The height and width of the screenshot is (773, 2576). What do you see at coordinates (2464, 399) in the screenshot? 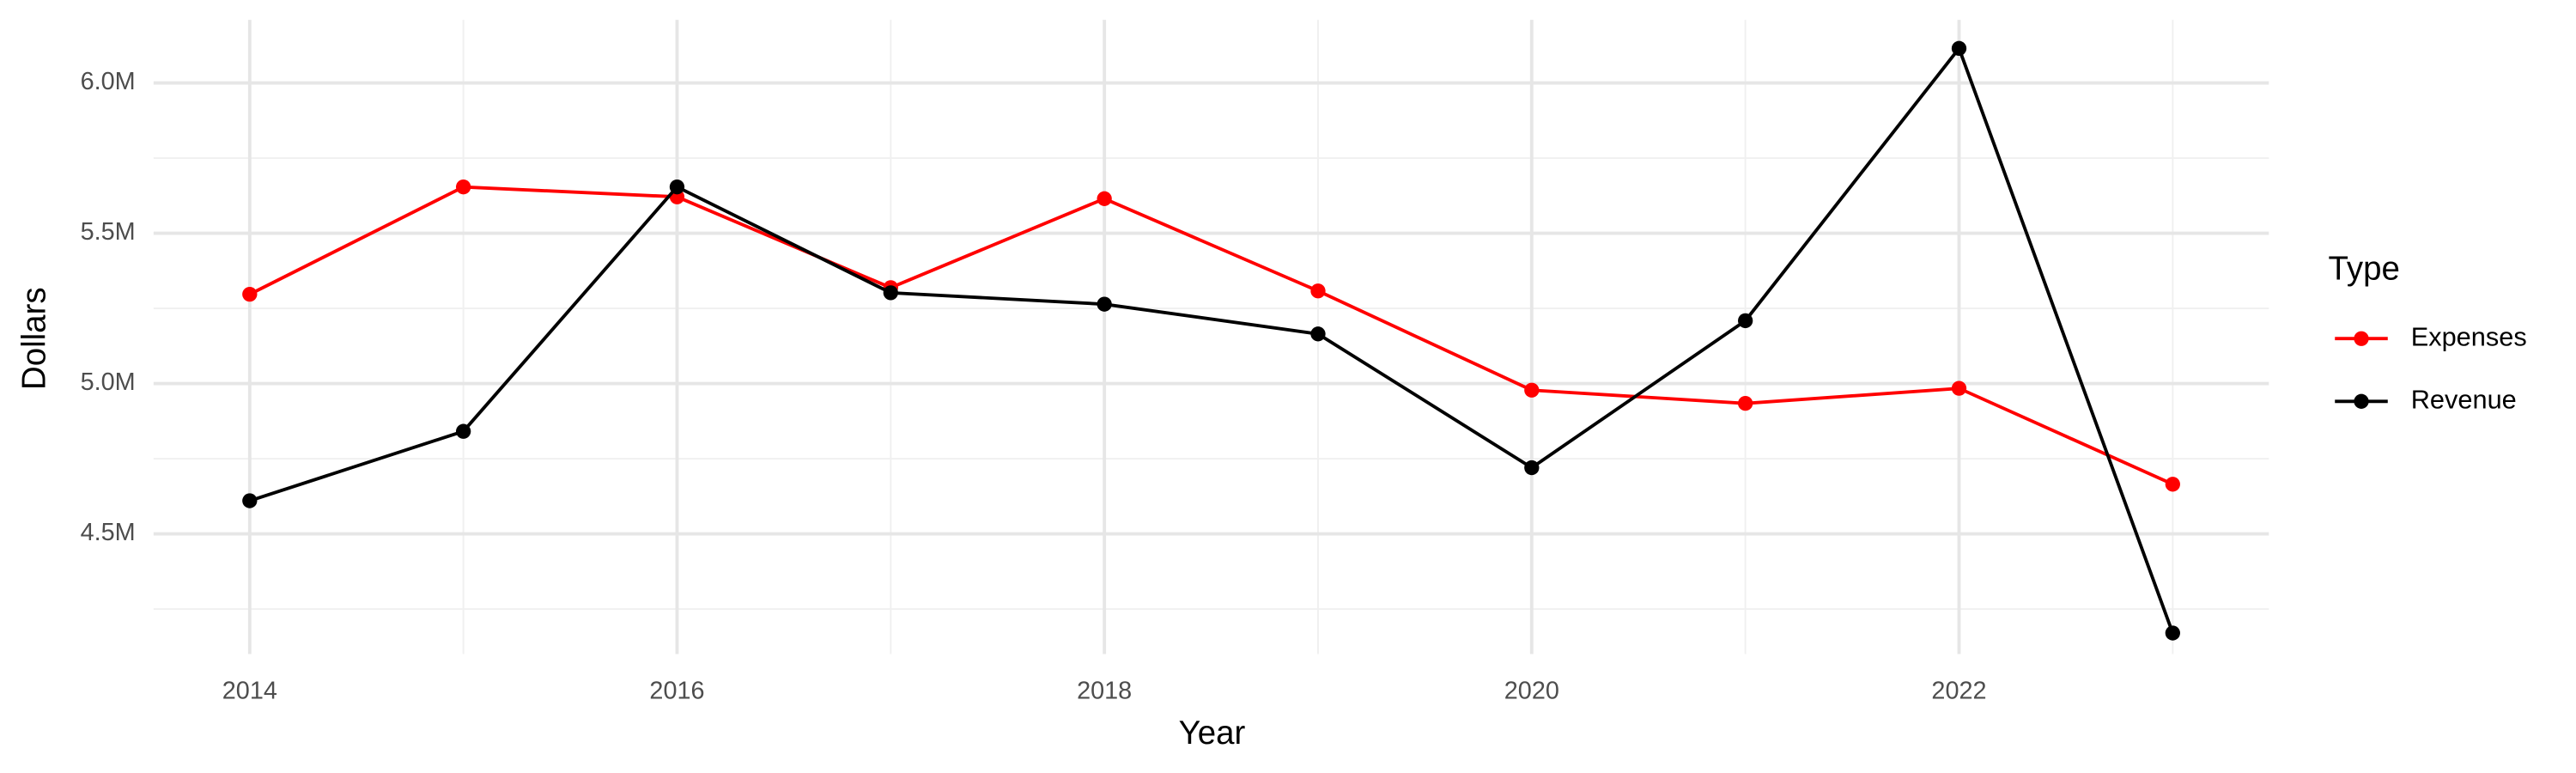
I see `legend-label: Revenue` at bounding box center [2464, 399].